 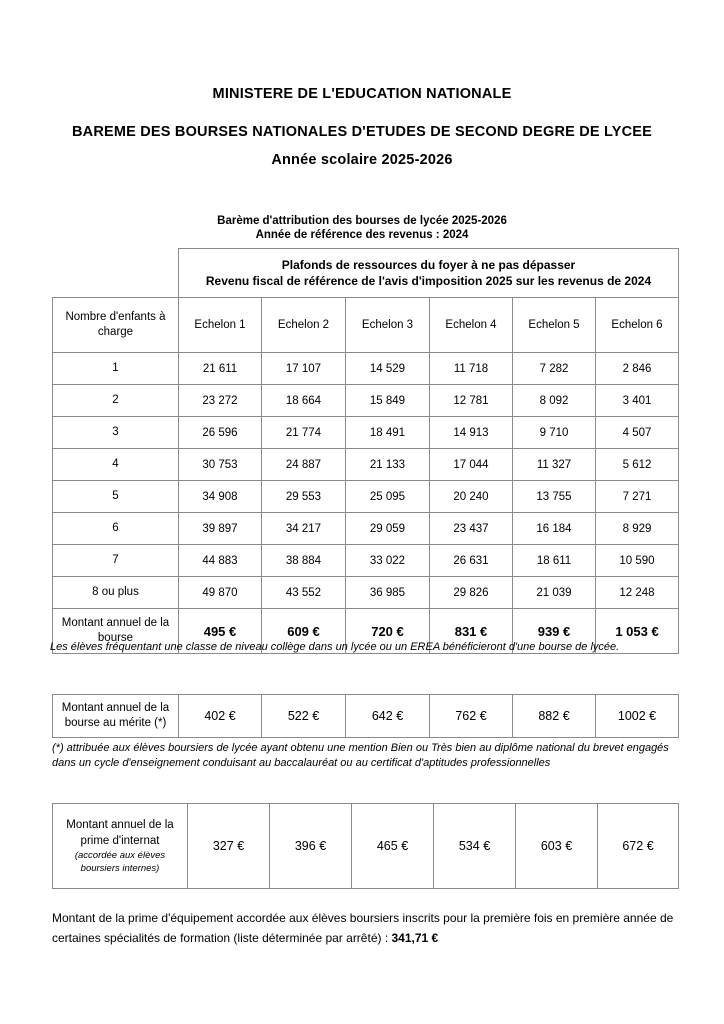 What do you see at coordinates (120, 868) in the screenshot?
I see `row-sublabel-boarding-line2: boursiers internes)` at bounding box center [120, 868].